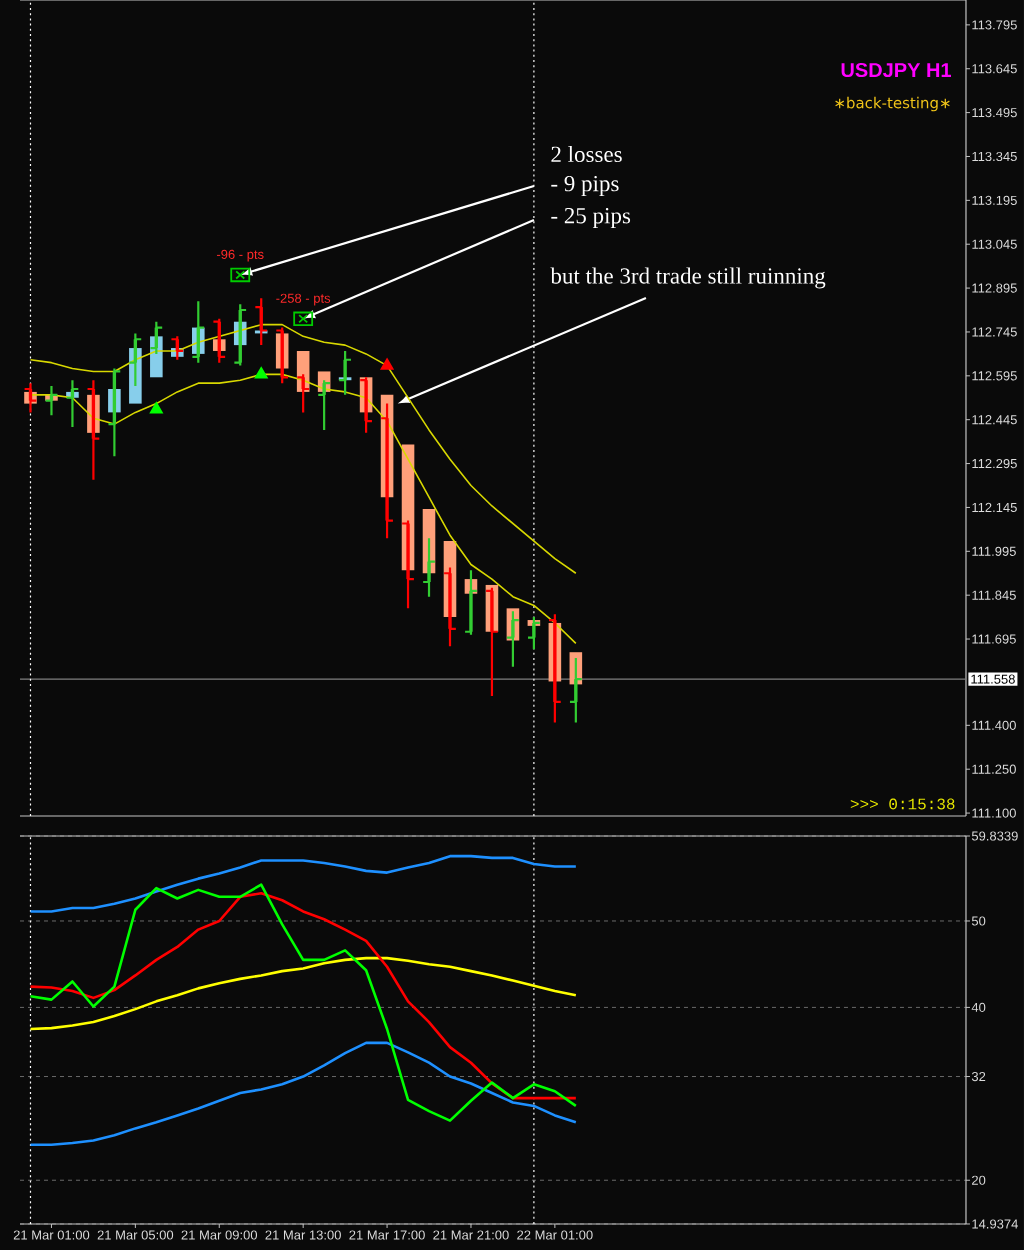 The image size is (1024, 1250). Describe the element at coordinates (586, 154) in the screenshot. I see `annotation: 2 losses` at that location.